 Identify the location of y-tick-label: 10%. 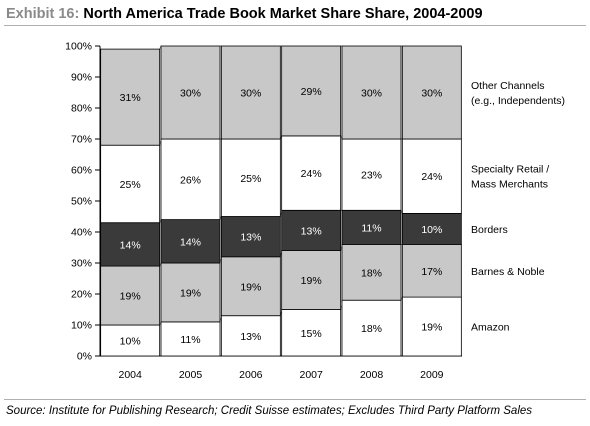
(81, 326).